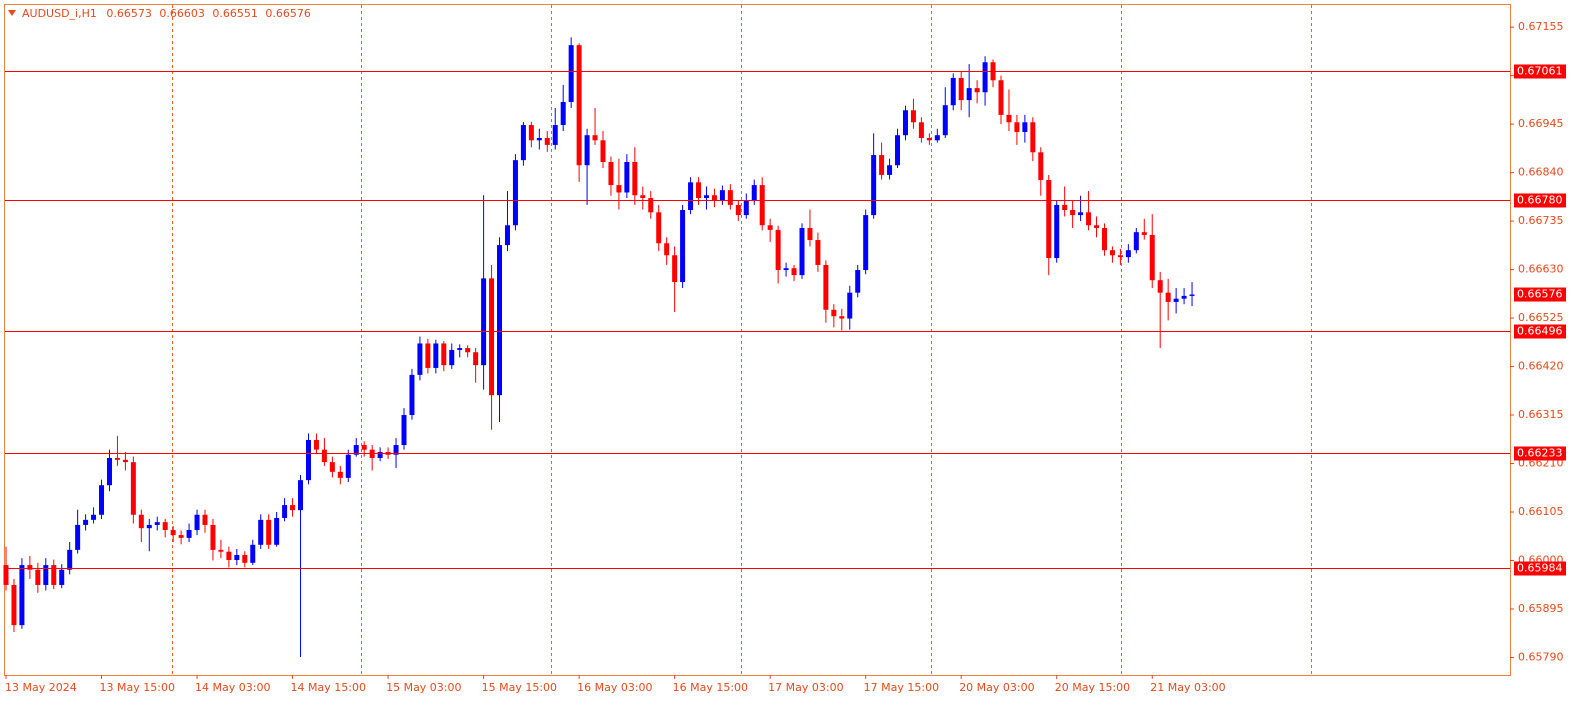 The image size is (1586, 709). I want to click on x-tick-label: 17 May 15:00, so click(901, 687).